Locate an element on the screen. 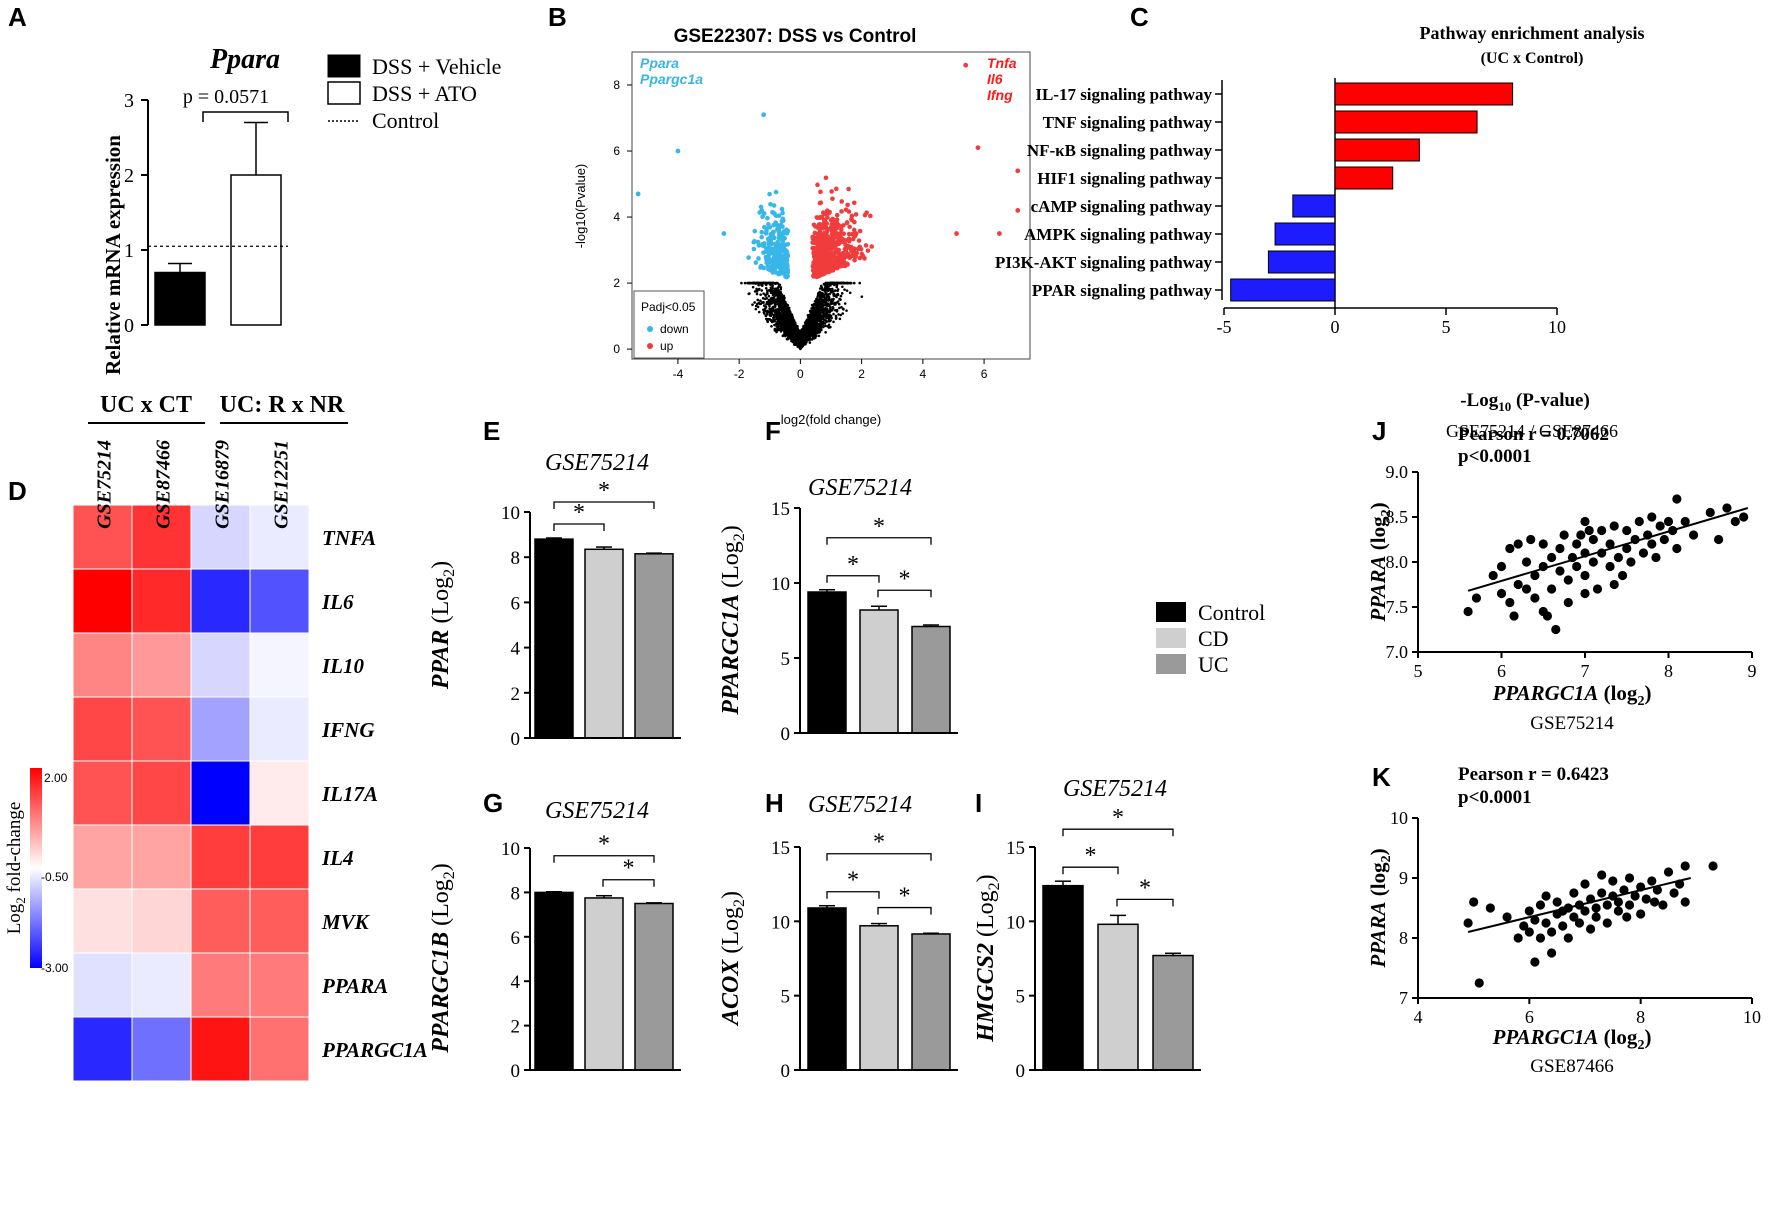  significance-bracket is located at coordinates (604, 505).